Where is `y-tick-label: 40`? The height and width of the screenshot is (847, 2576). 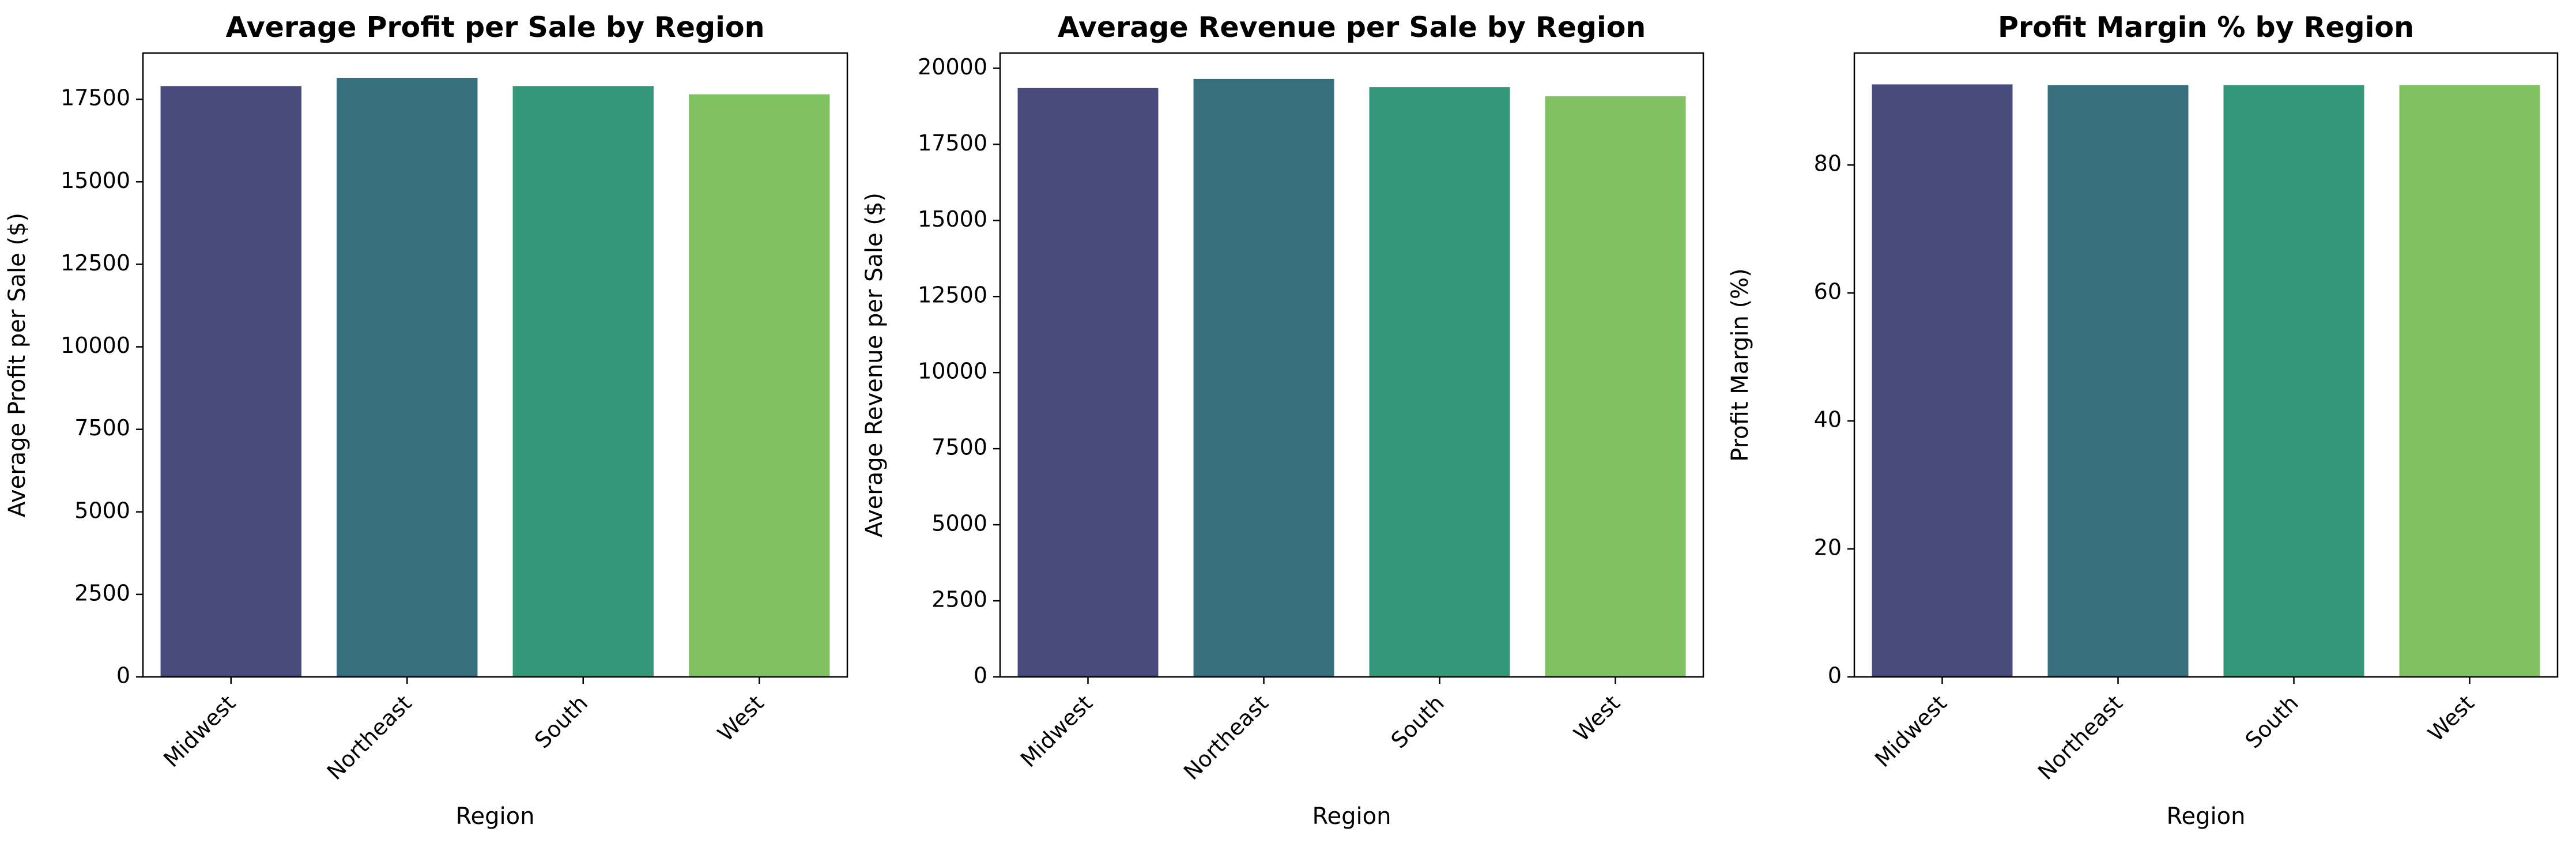 y-tick-label: 40 is located at coordinates (1828, 419).